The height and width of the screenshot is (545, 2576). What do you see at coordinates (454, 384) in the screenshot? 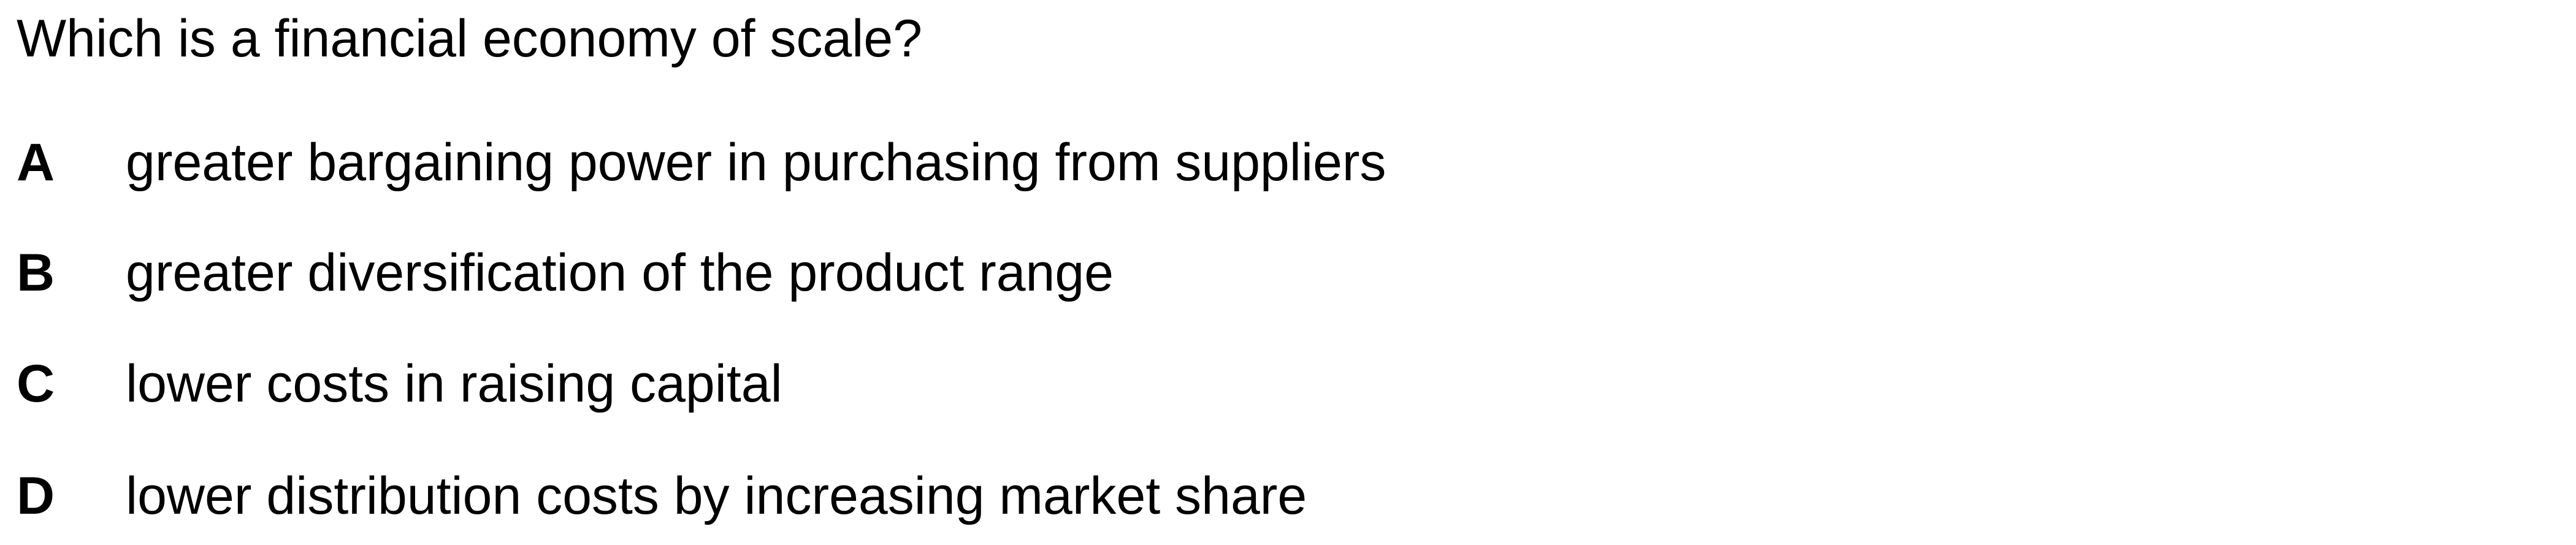
I see `option-text: lower costs in raising capital` at bounding box center [454, 384].